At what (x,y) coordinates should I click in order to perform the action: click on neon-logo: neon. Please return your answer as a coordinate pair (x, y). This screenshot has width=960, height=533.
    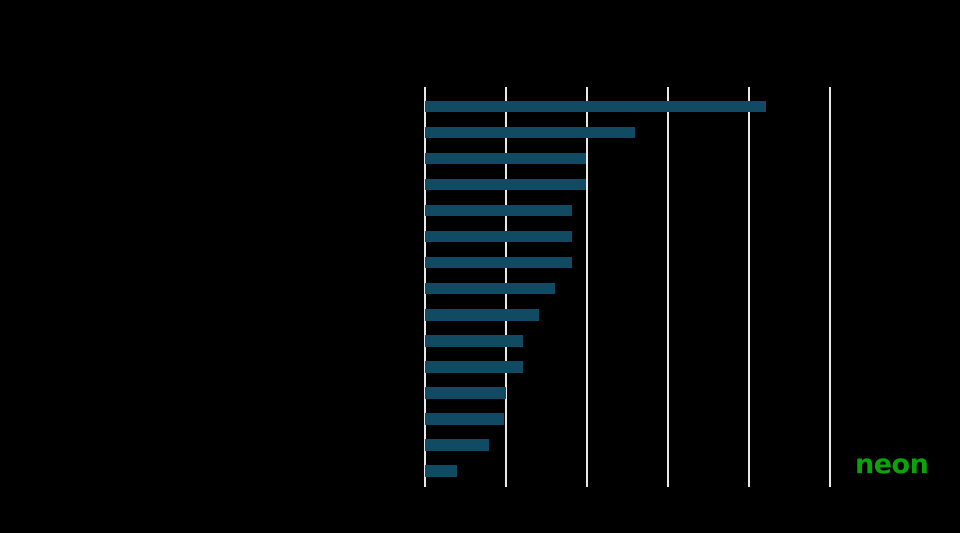
    Looking at the image, I should click on (892, 464).